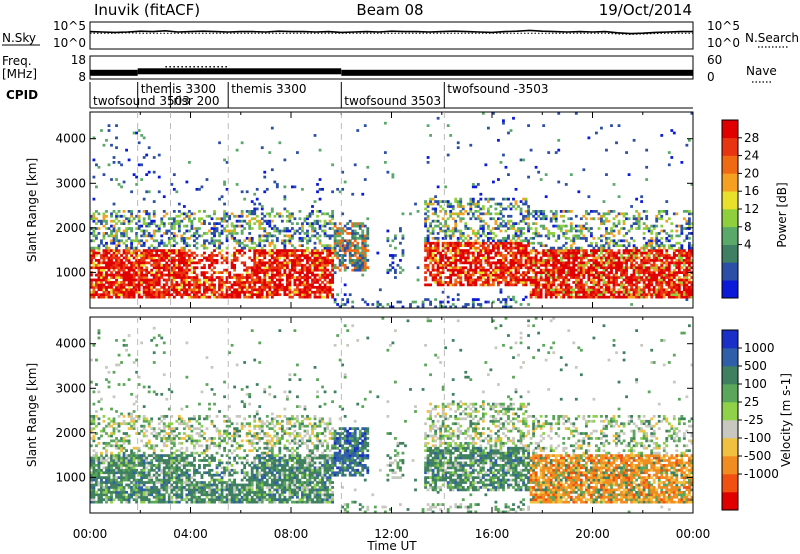 This screenshot has height=554, width=800. Describe the element at coordinates (320, 241) in the screenshot. I see `power-cell-2094` at that location.